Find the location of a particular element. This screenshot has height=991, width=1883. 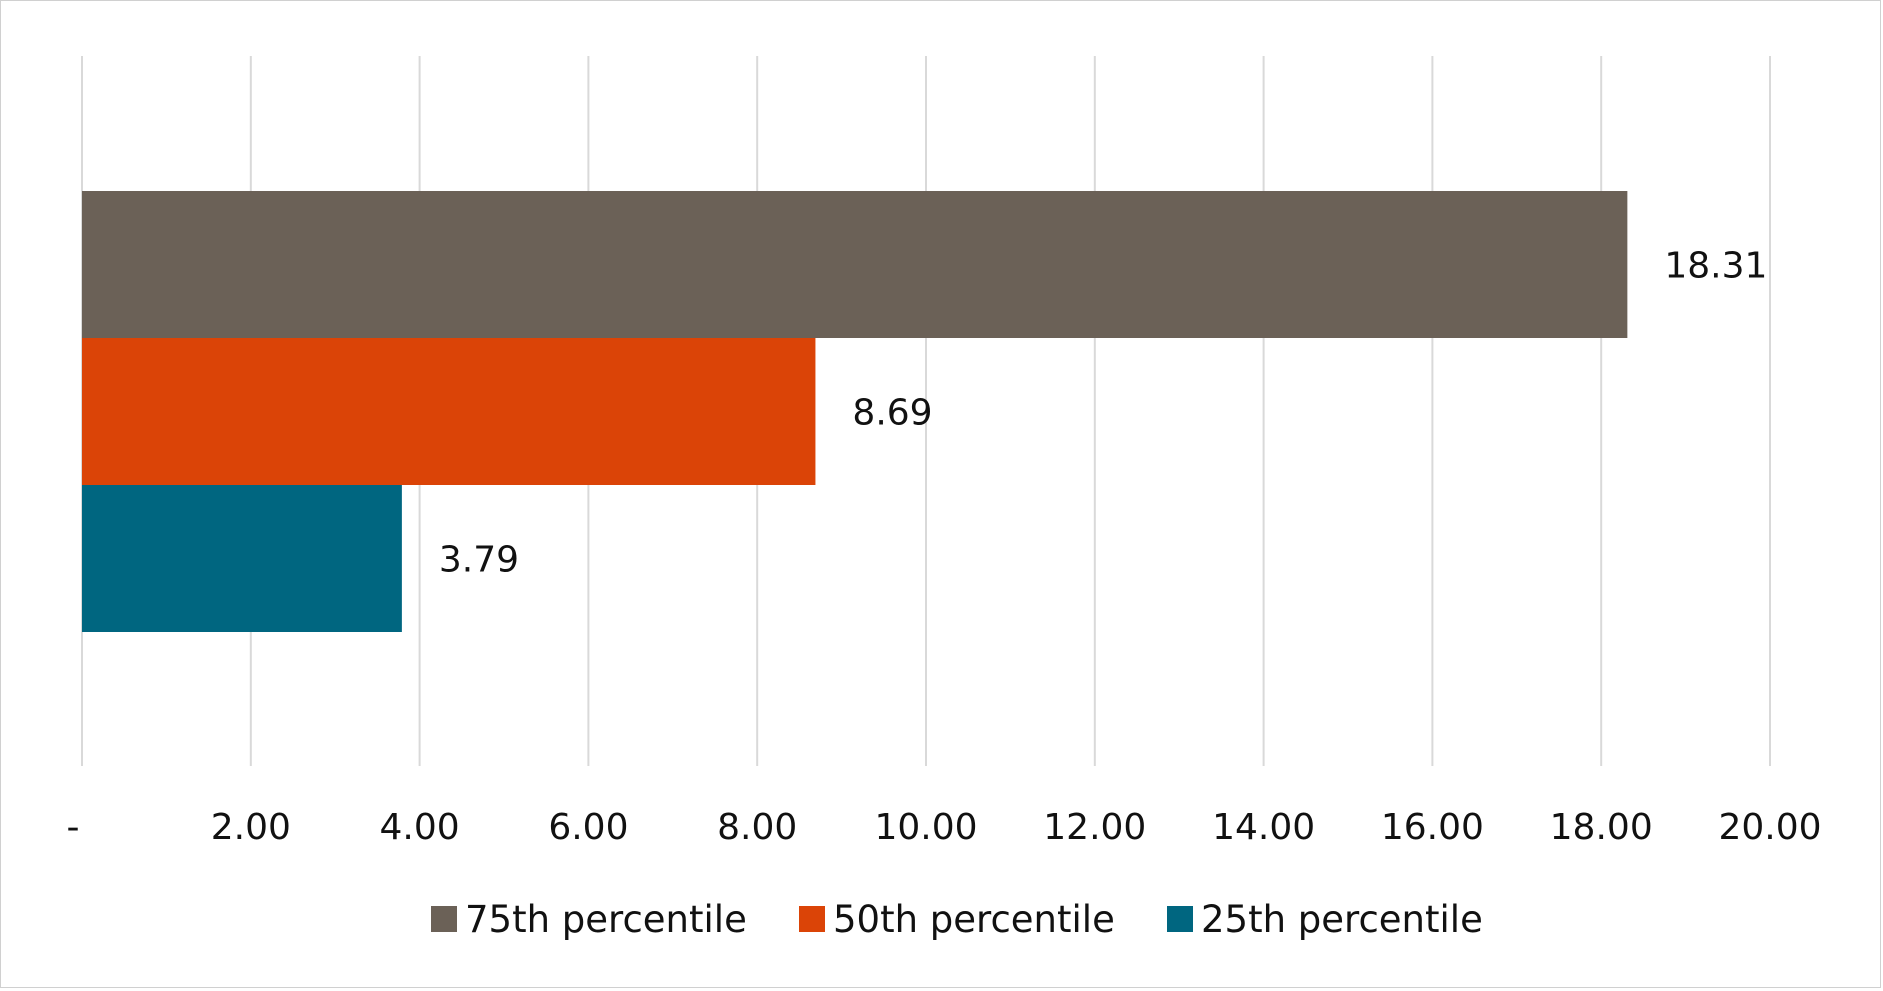

x-tick-label: 2.00 is located at coordinates (251, 827).